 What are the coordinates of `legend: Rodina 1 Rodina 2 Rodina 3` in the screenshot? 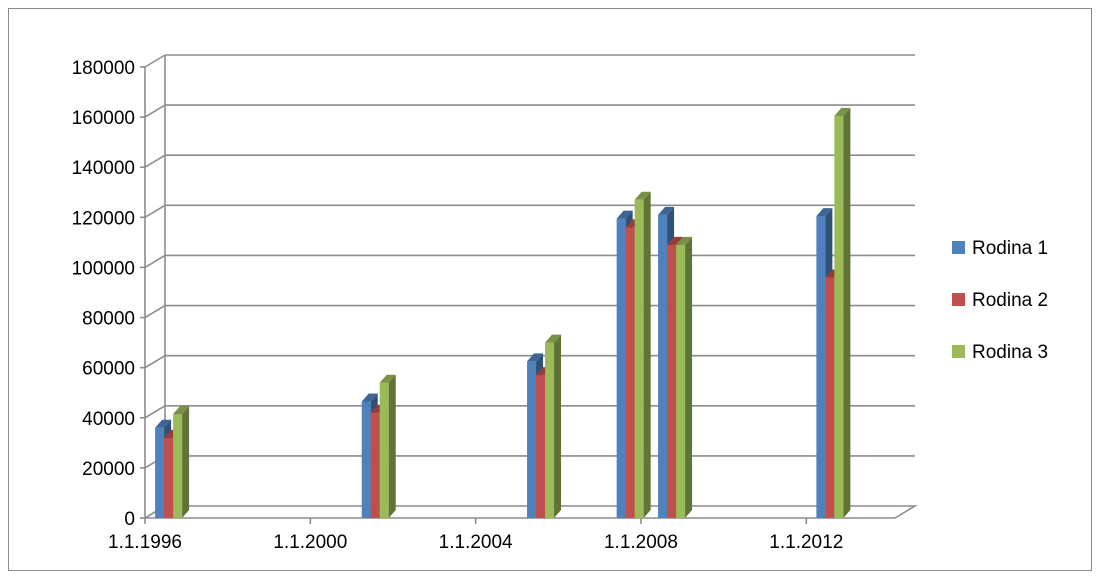 It's located at (1000, 300).